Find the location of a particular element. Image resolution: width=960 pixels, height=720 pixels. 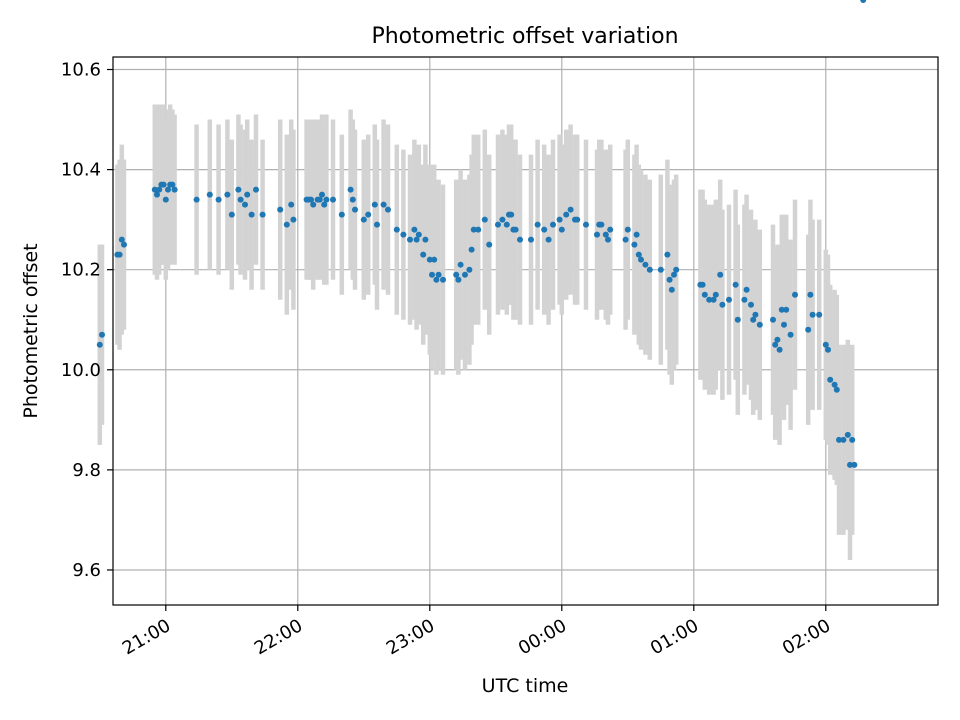

y-tick-label: 10.2 is located at coordinates (81, 270).